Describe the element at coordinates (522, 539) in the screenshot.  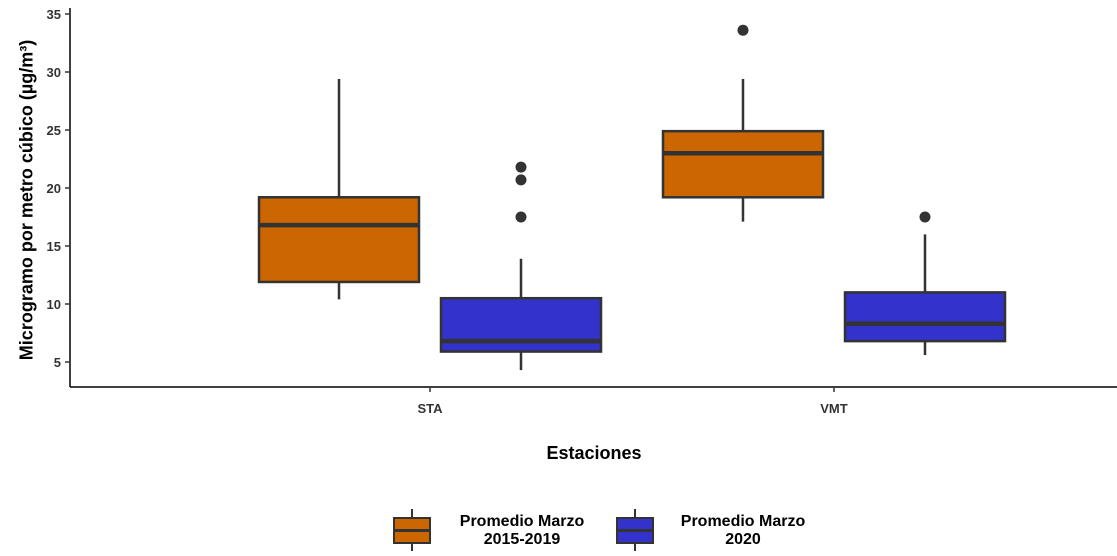
I see `legend-label: 2015-2019` at that location.